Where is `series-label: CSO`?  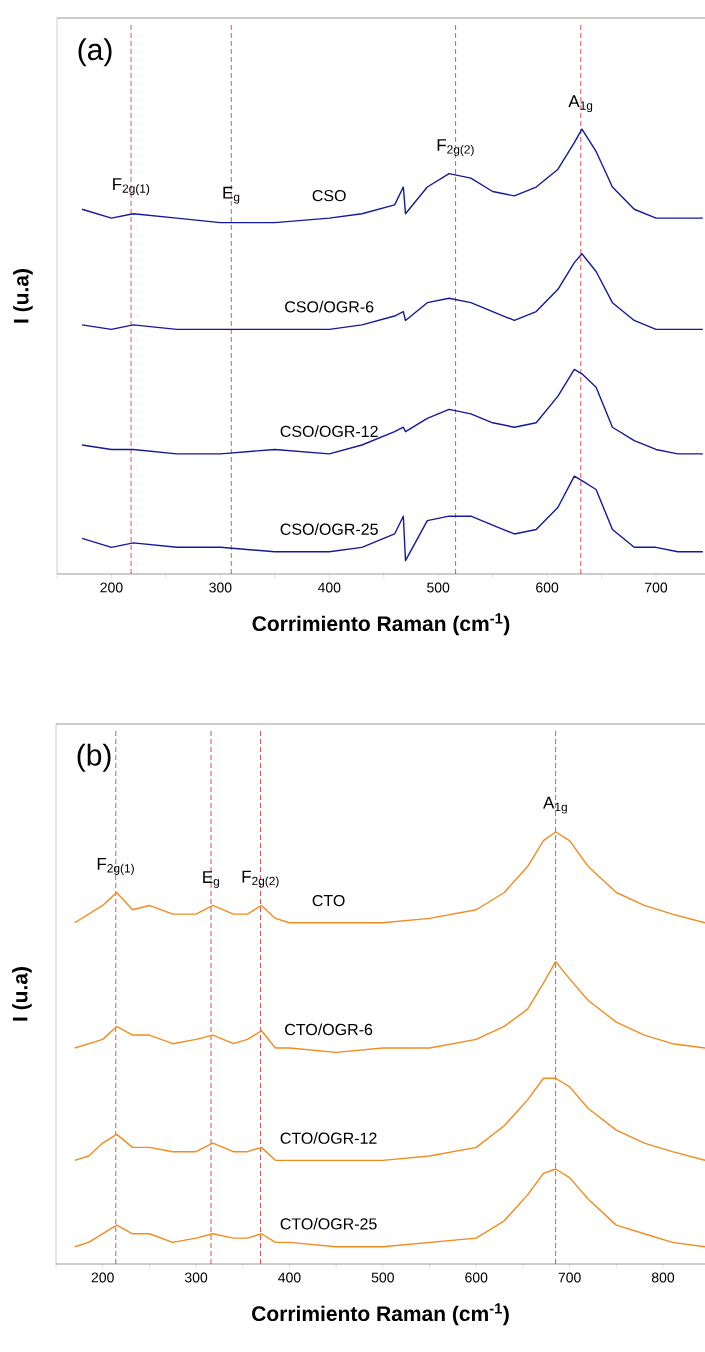 series-label: CSO is located at coordinates (329, 195).